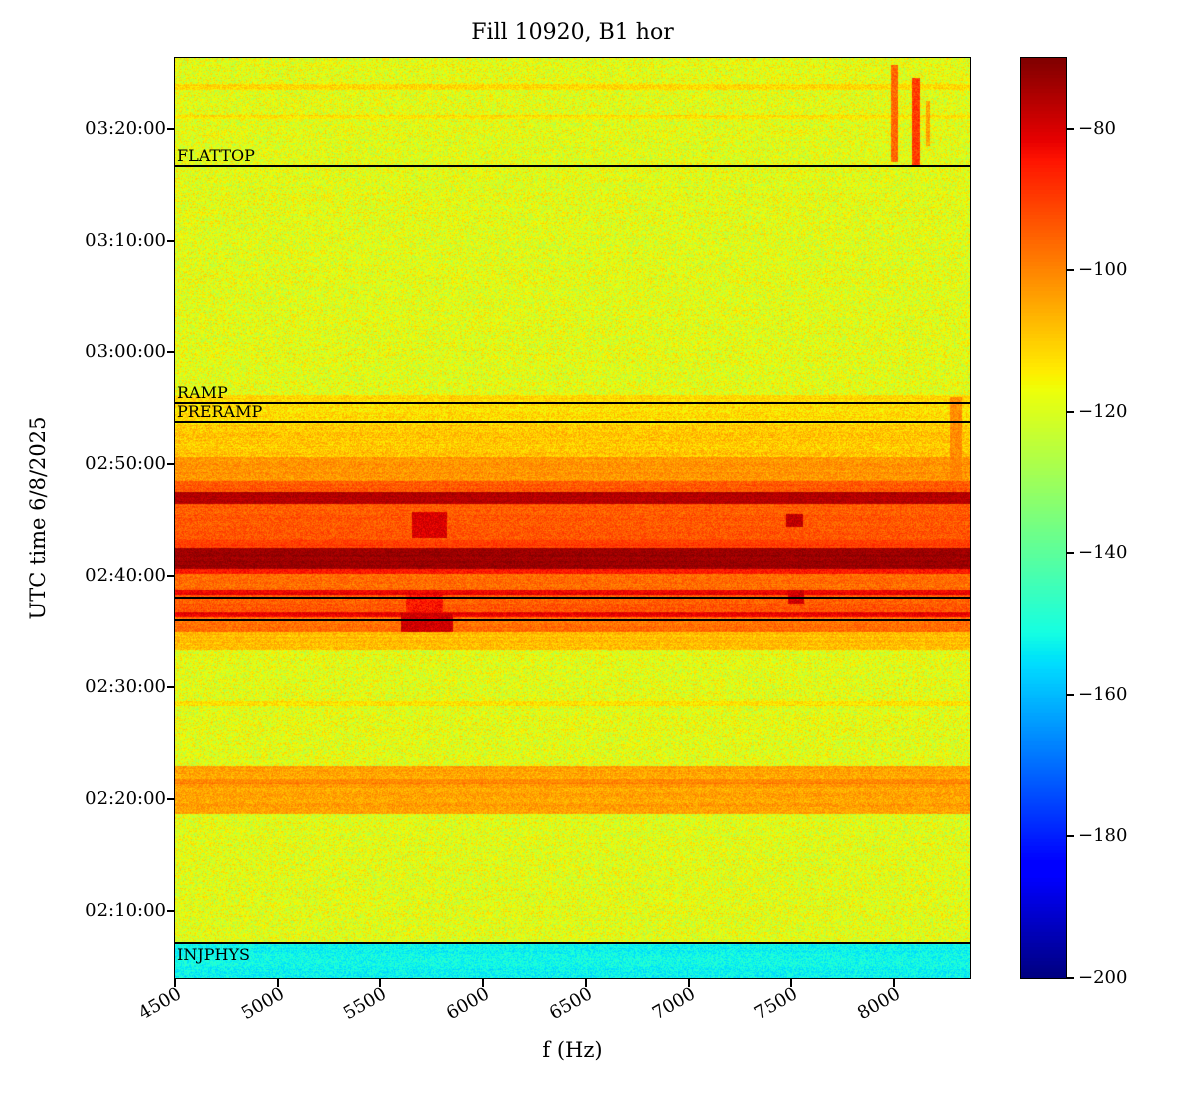 The image size is (1200, 1100). I want to click on beam-mode-label: FLATTOP, so click(216, 156).